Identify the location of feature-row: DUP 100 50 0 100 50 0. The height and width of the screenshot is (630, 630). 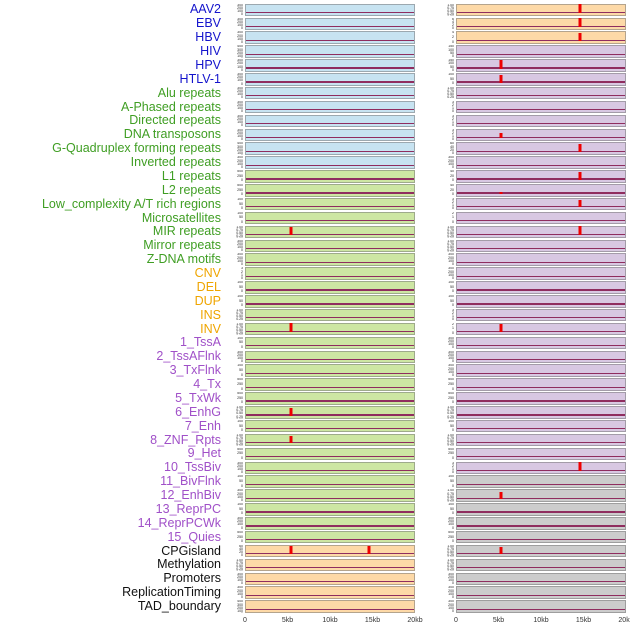
(315, 301).